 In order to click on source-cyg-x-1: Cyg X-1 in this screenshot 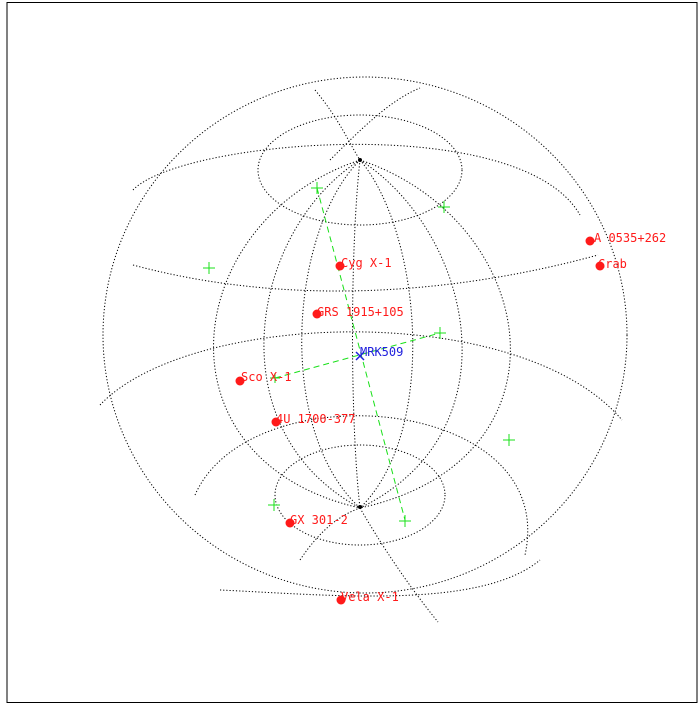, I will do `click(363, 263)`.